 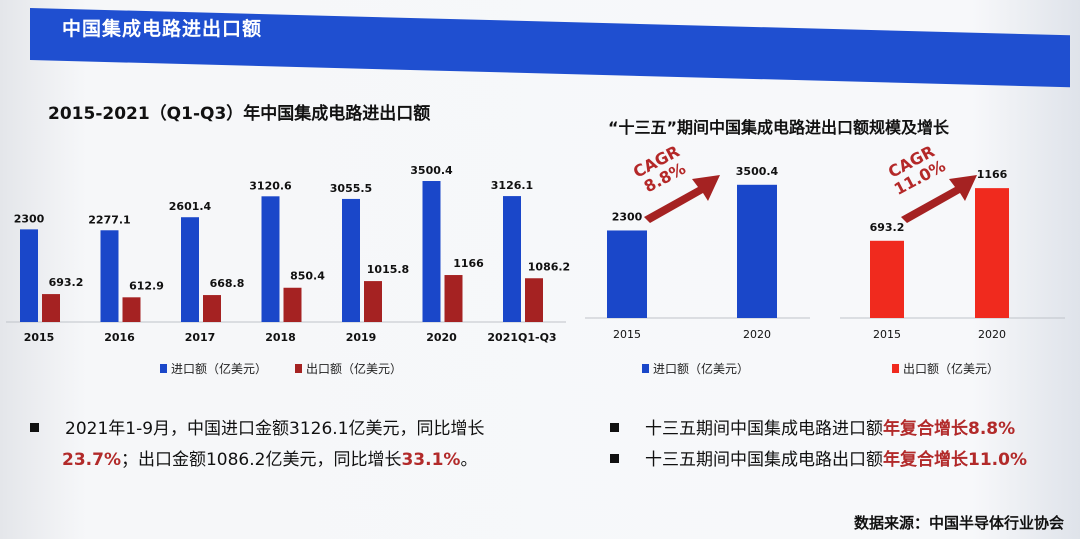 I want to click on bar-value-label: 3500.4, so click(x=757, y=171).